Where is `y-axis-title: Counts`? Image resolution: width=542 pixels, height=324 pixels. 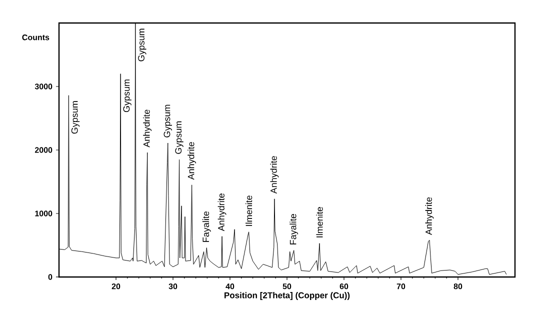
y-axis-title: Counts is located at coordinates (36, 37).